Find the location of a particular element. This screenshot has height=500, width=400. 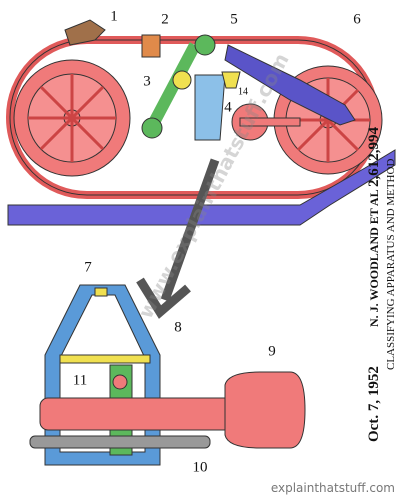

window is located at coordinates (101, 292).